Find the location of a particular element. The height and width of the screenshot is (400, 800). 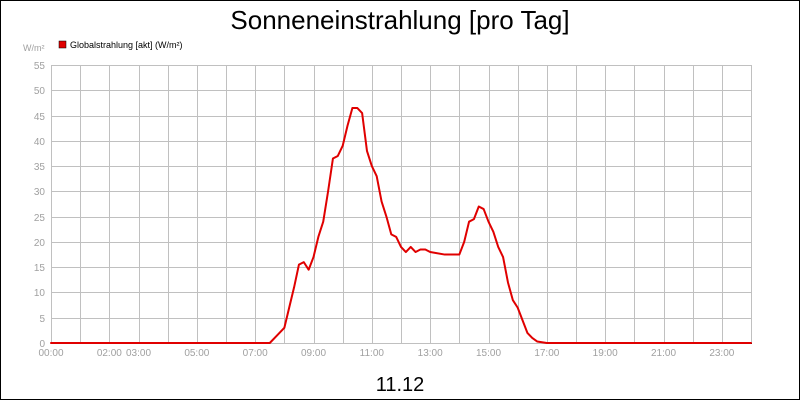

y-tick-label: 40 is located at coordinates (40, 142).